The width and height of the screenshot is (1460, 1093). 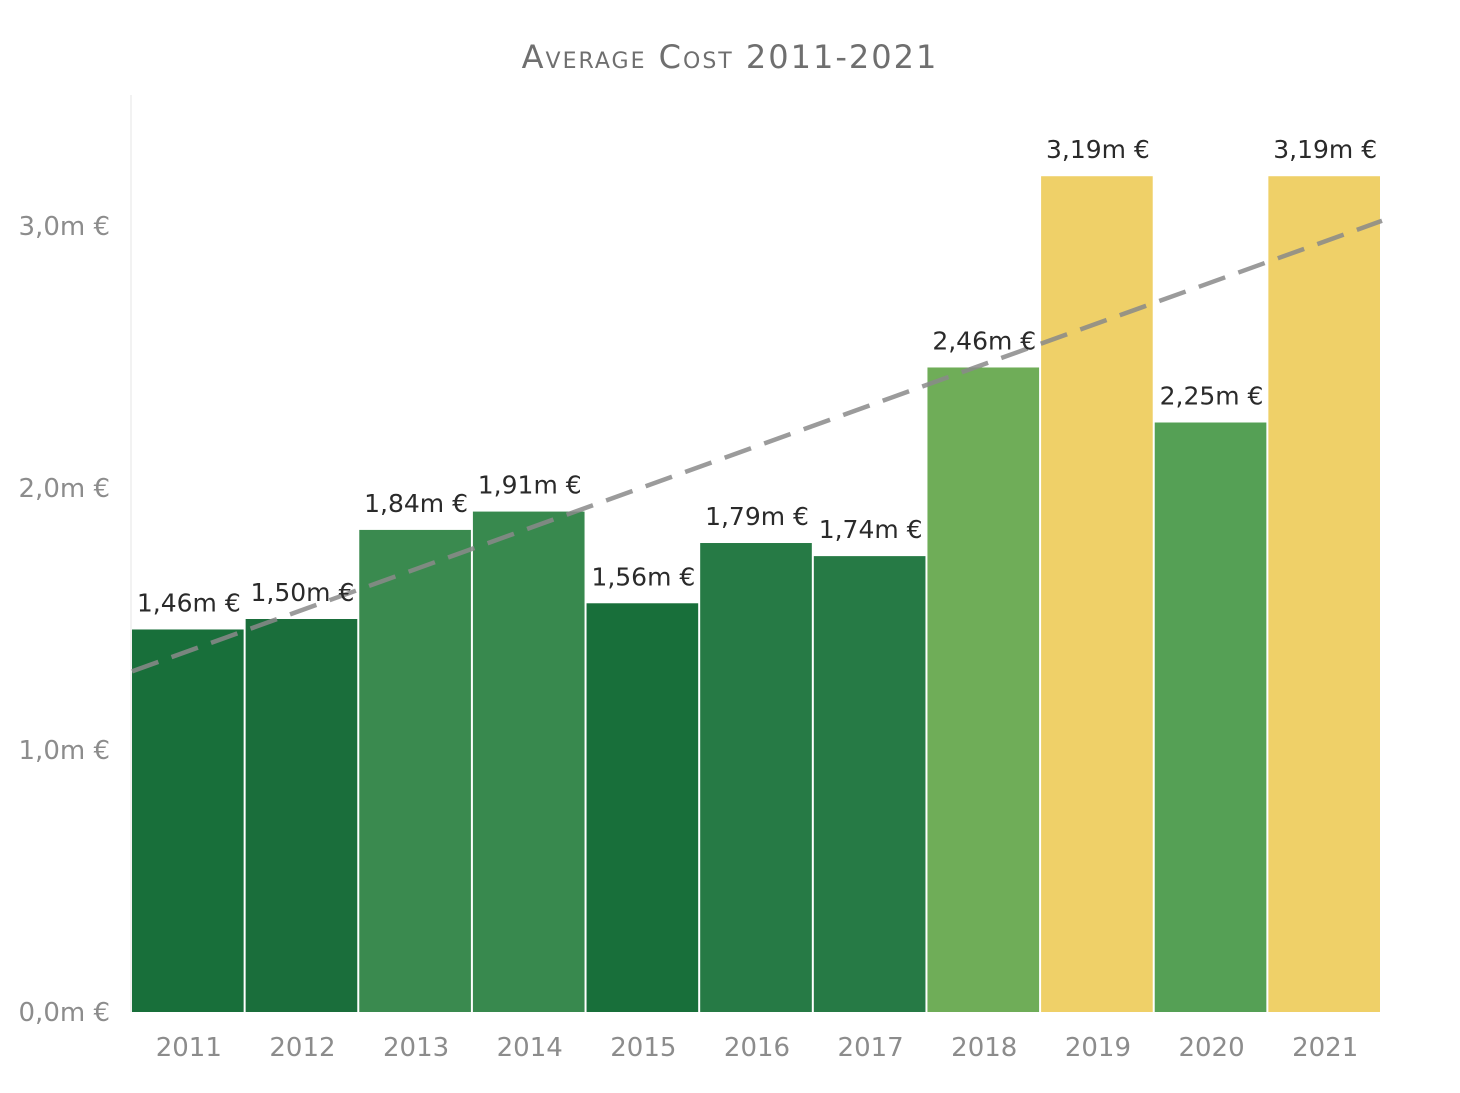 What do you see at coordinates (1098, 1048) in the screenshot?
I see `x-tick-label: 2019` at bounding box center [1098, 1048].